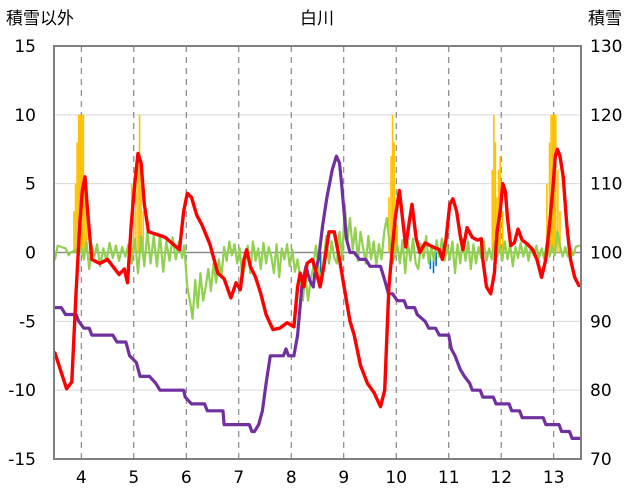 This screenshot has width=636, height=501. I want to click on y-right-tick: 120, so click(606, 116).